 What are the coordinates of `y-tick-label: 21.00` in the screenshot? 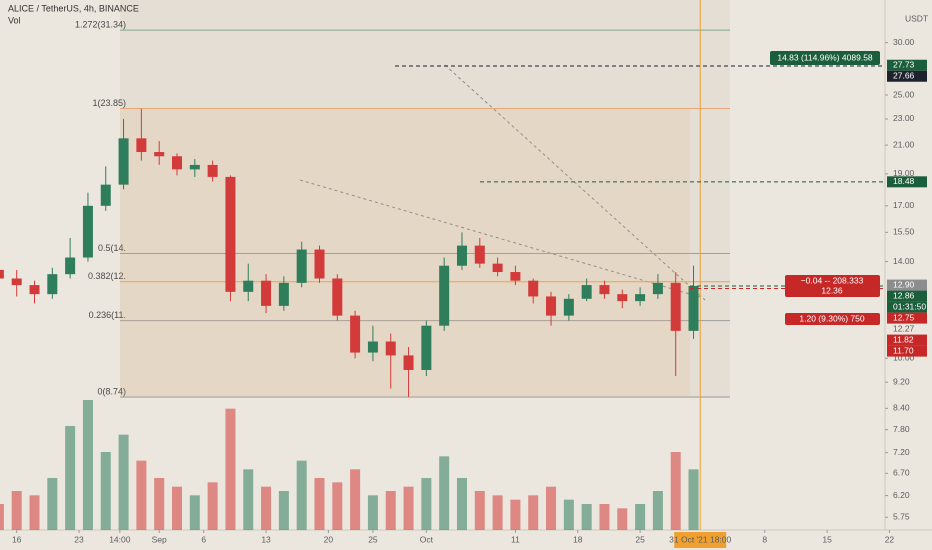 It's located at (904, 144).